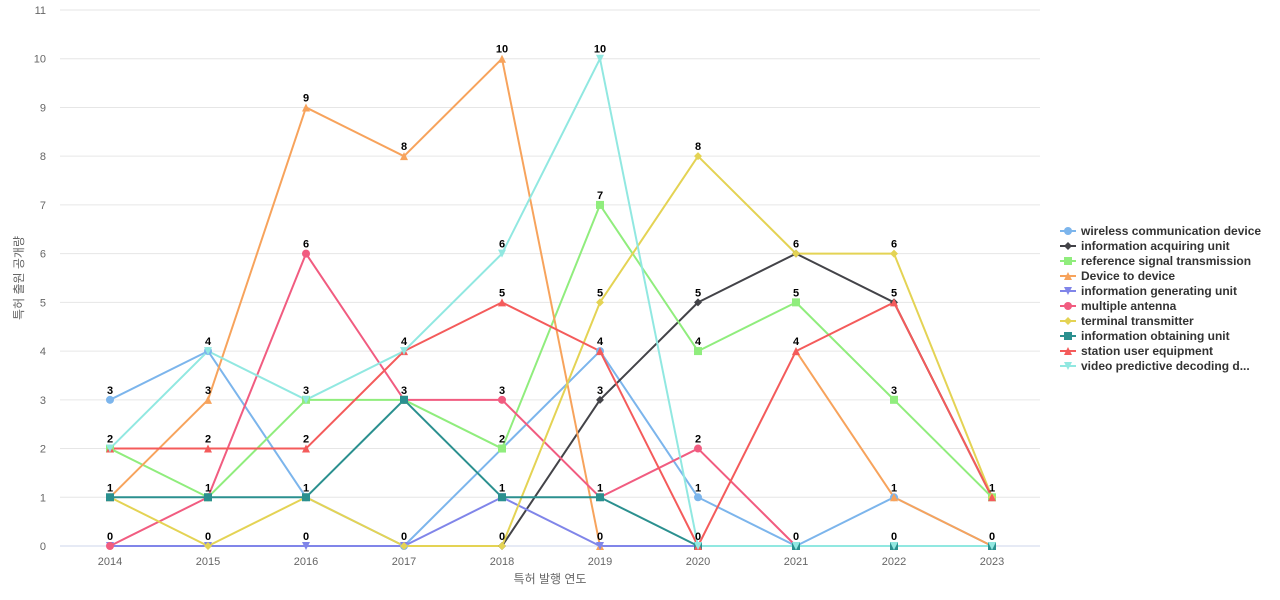 This screenshot has width=1280, height=600. Describe the element at coordinates (600, 562) in the screenshot. I see `x-tick-label: 2019` at that location.